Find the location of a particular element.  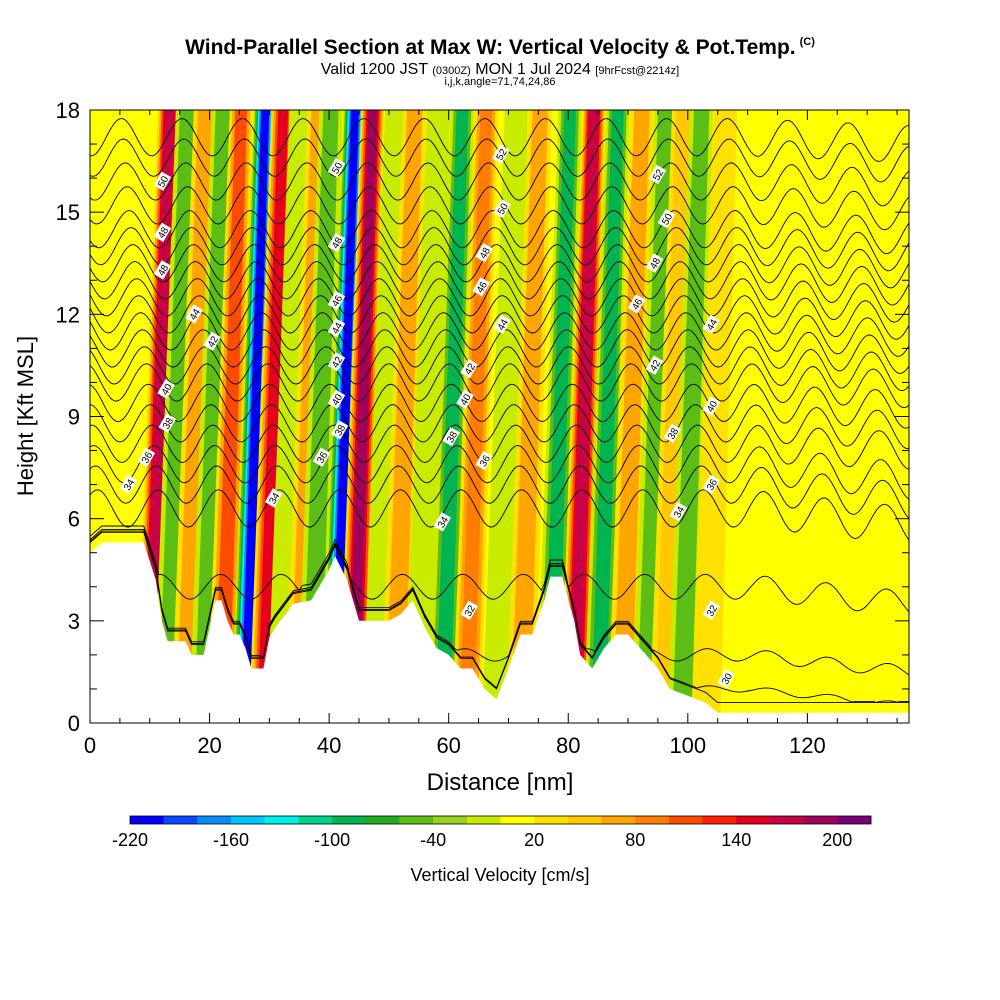

terrain-mask is located at coordinates (499, 632).